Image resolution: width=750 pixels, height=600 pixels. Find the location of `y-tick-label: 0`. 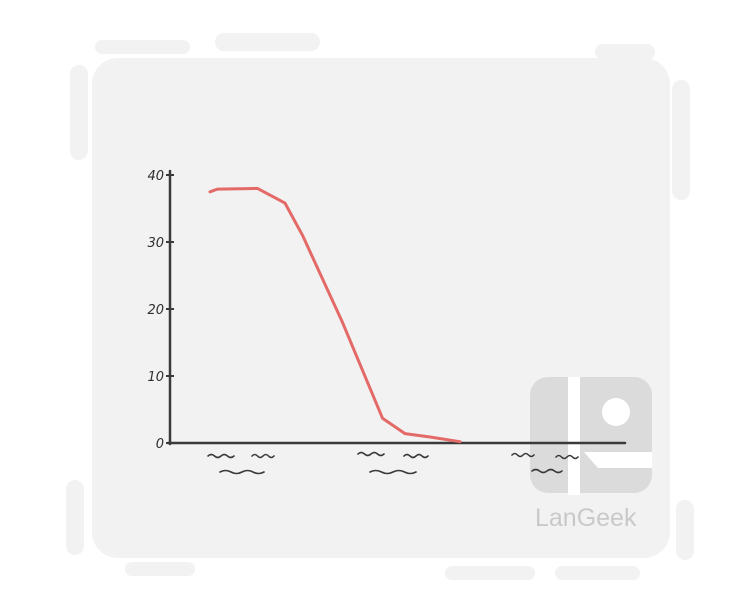

y-tick-label: 0 is located at coordinates (160, 444).